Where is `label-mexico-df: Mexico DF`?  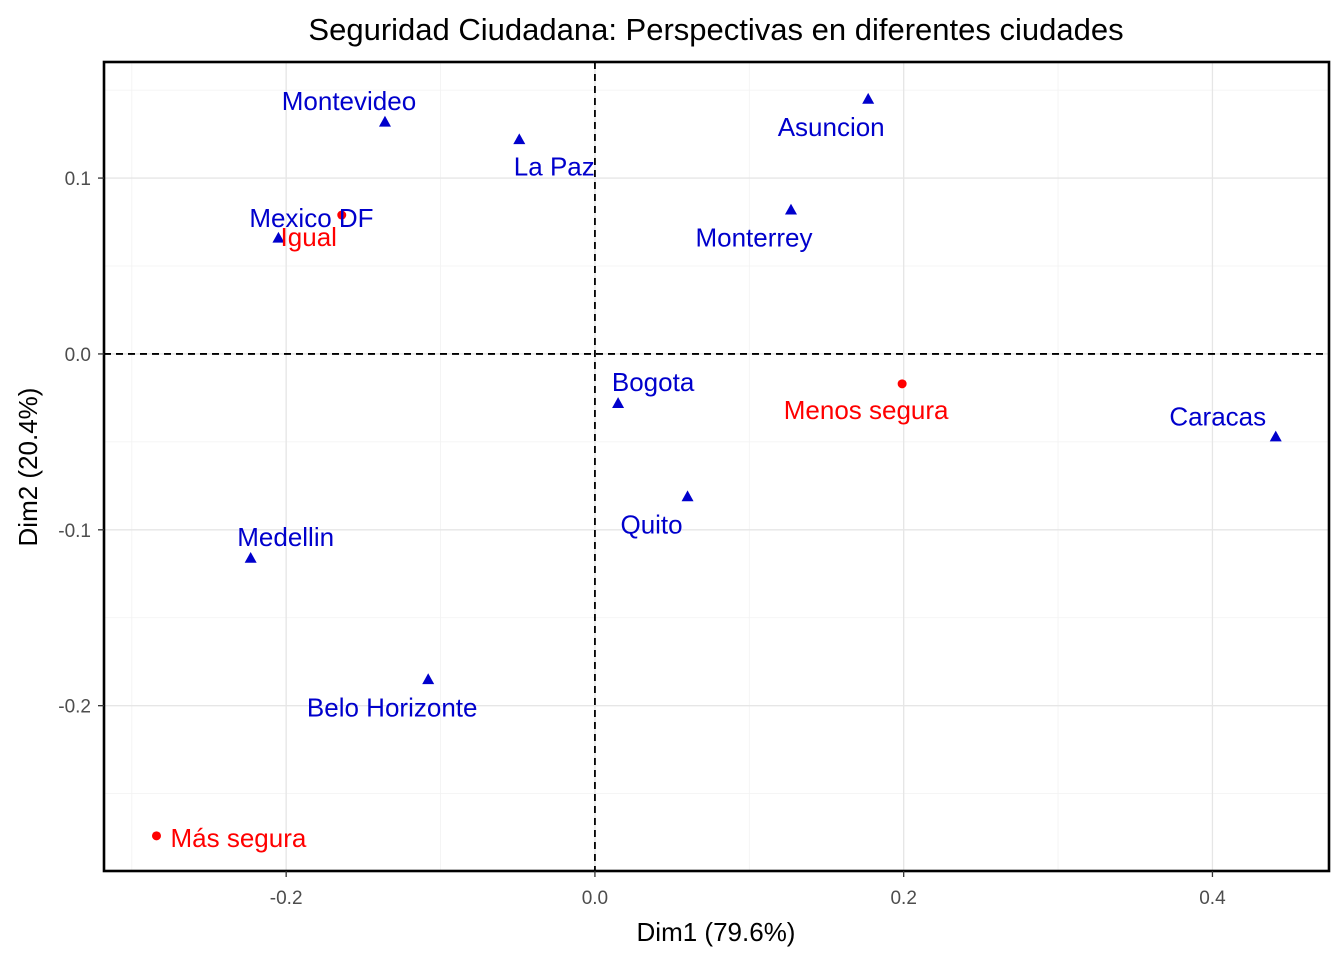 label-mexico-df: Mexico DF is located at coordinates (311, 218).